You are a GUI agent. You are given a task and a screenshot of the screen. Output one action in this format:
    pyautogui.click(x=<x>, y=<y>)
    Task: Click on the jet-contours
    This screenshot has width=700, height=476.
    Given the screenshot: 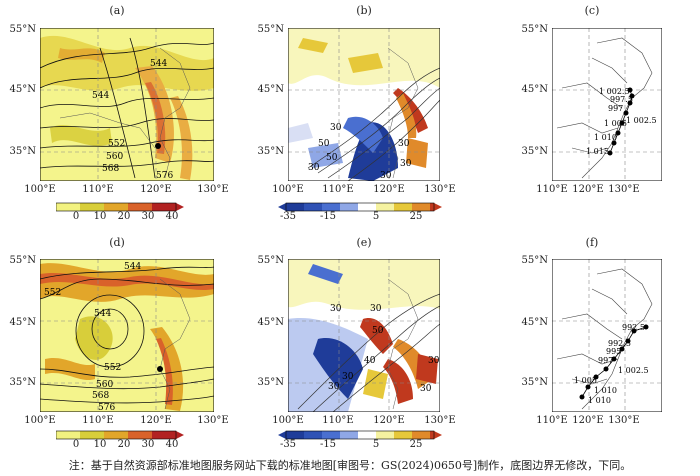 What is the action you would take?
    pyautogui.click(x=373, y=124)
    